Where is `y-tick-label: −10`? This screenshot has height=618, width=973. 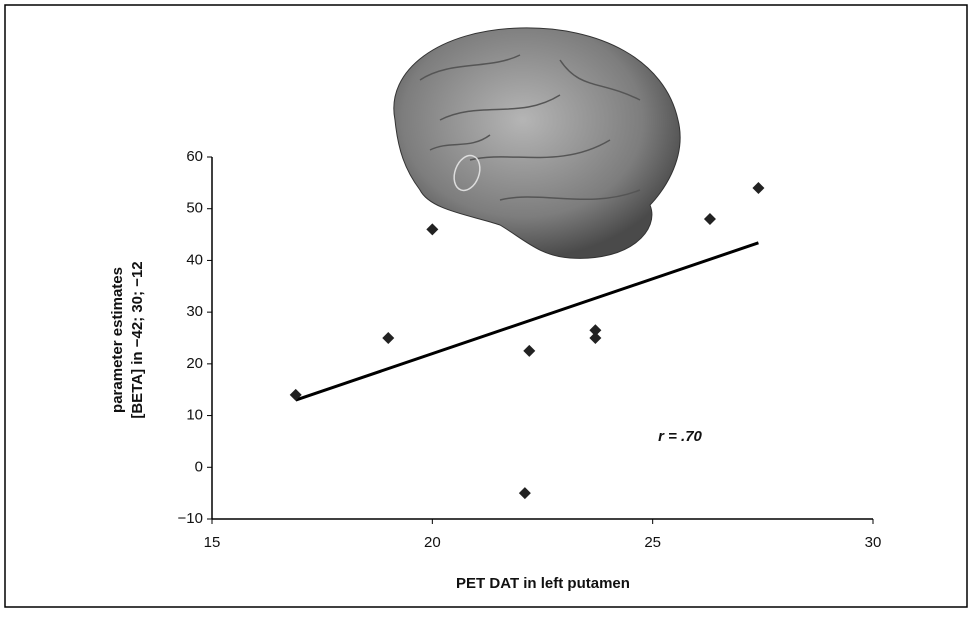
y-tick-label: −10 is located at coordinates (190, 518).